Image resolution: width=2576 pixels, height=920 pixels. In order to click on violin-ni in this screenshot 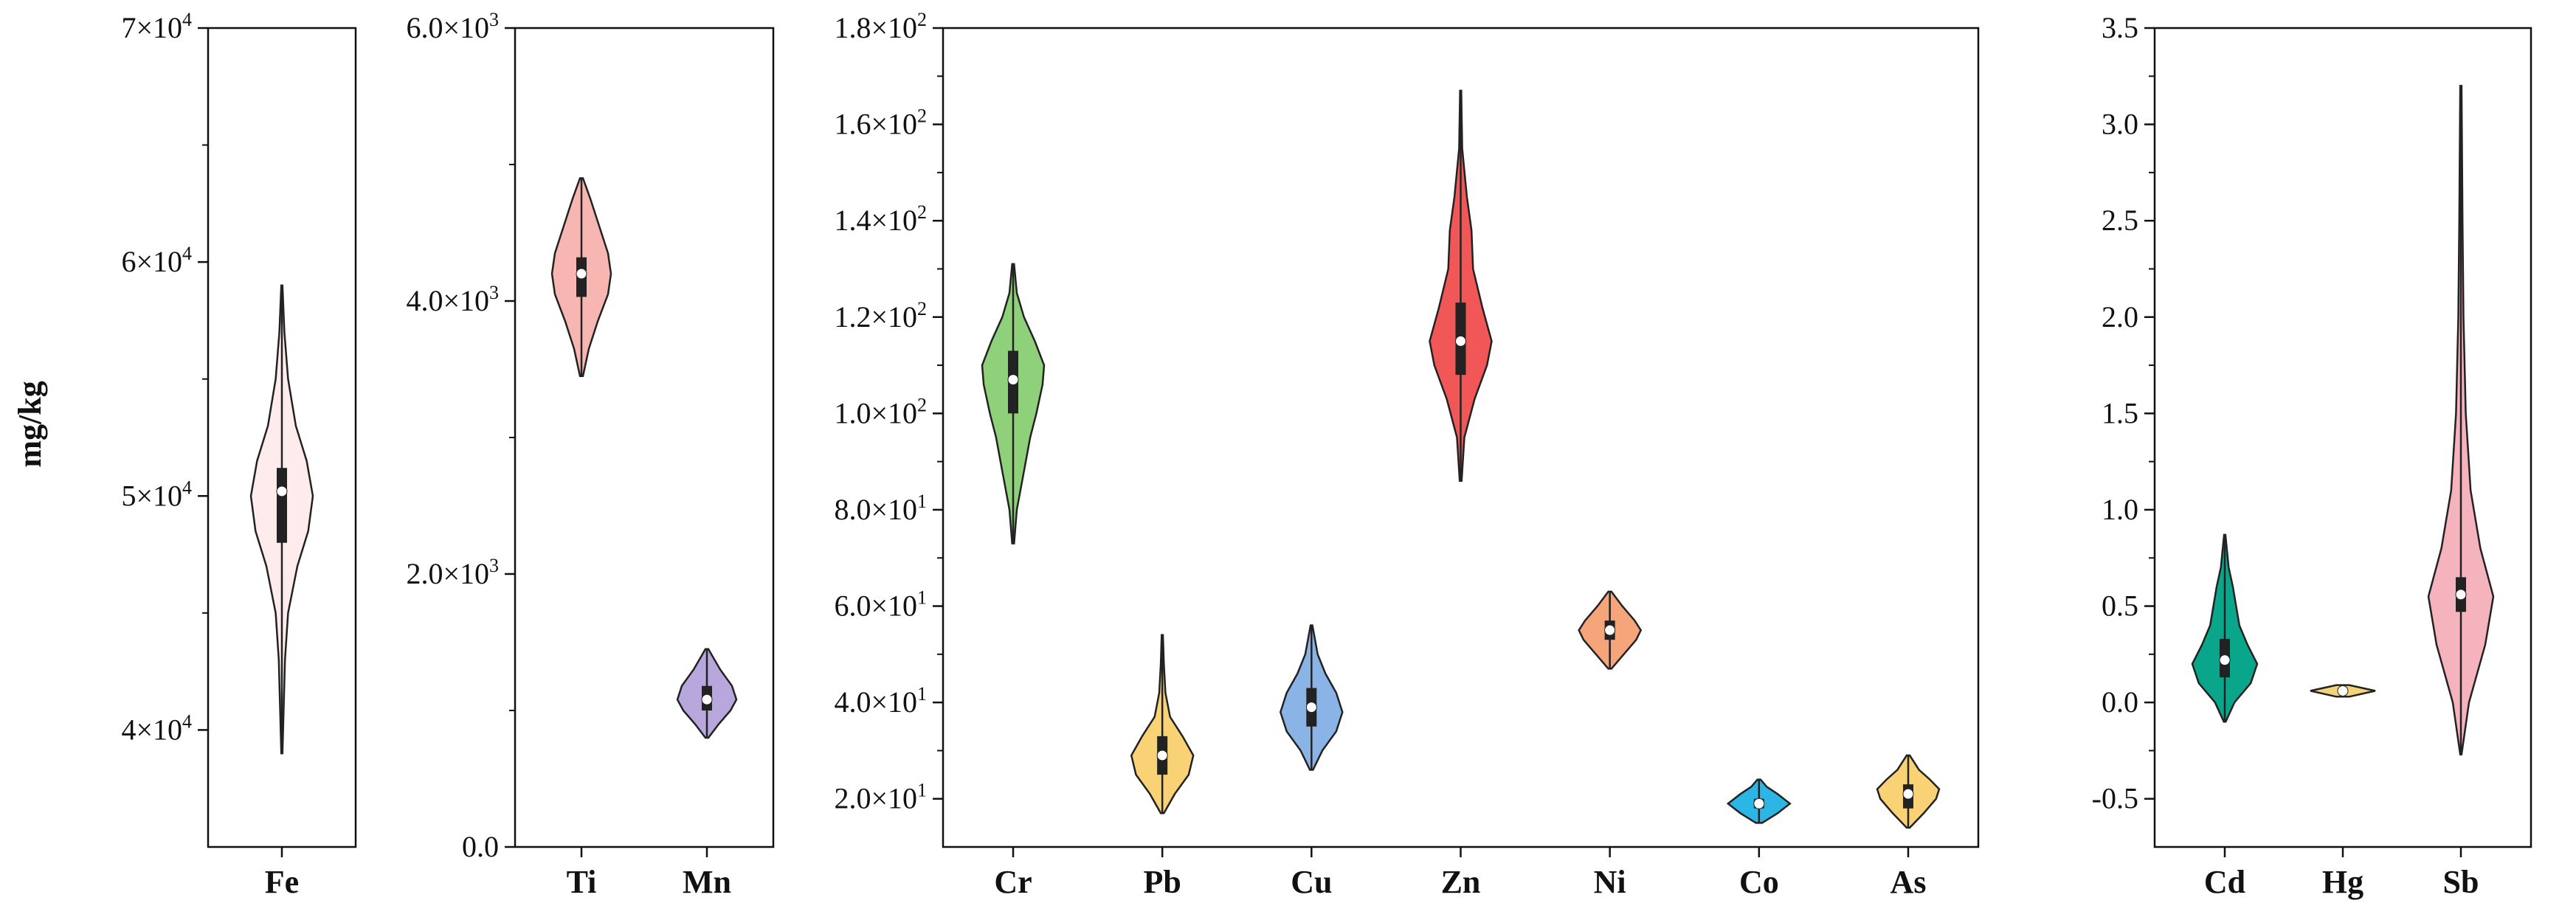, I will do `click(1610, 630)`.